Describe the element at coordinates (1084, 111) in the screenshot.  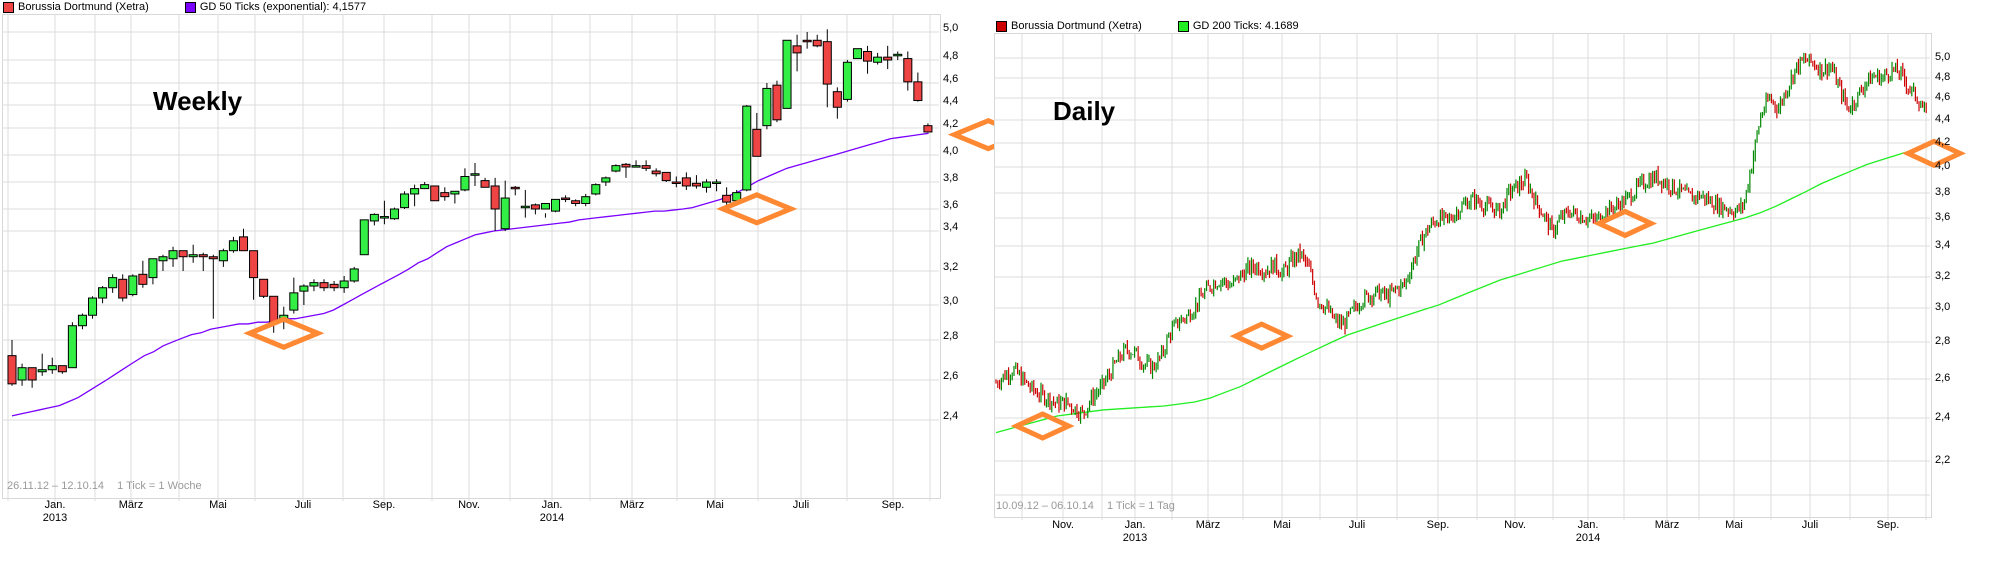
I see `daily-title: Daily` at that location.